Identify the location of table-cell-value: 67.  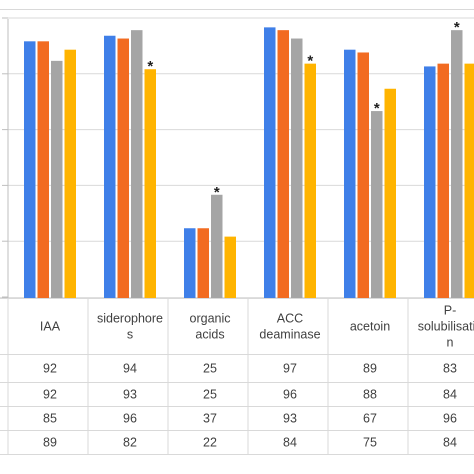
(370, 419).